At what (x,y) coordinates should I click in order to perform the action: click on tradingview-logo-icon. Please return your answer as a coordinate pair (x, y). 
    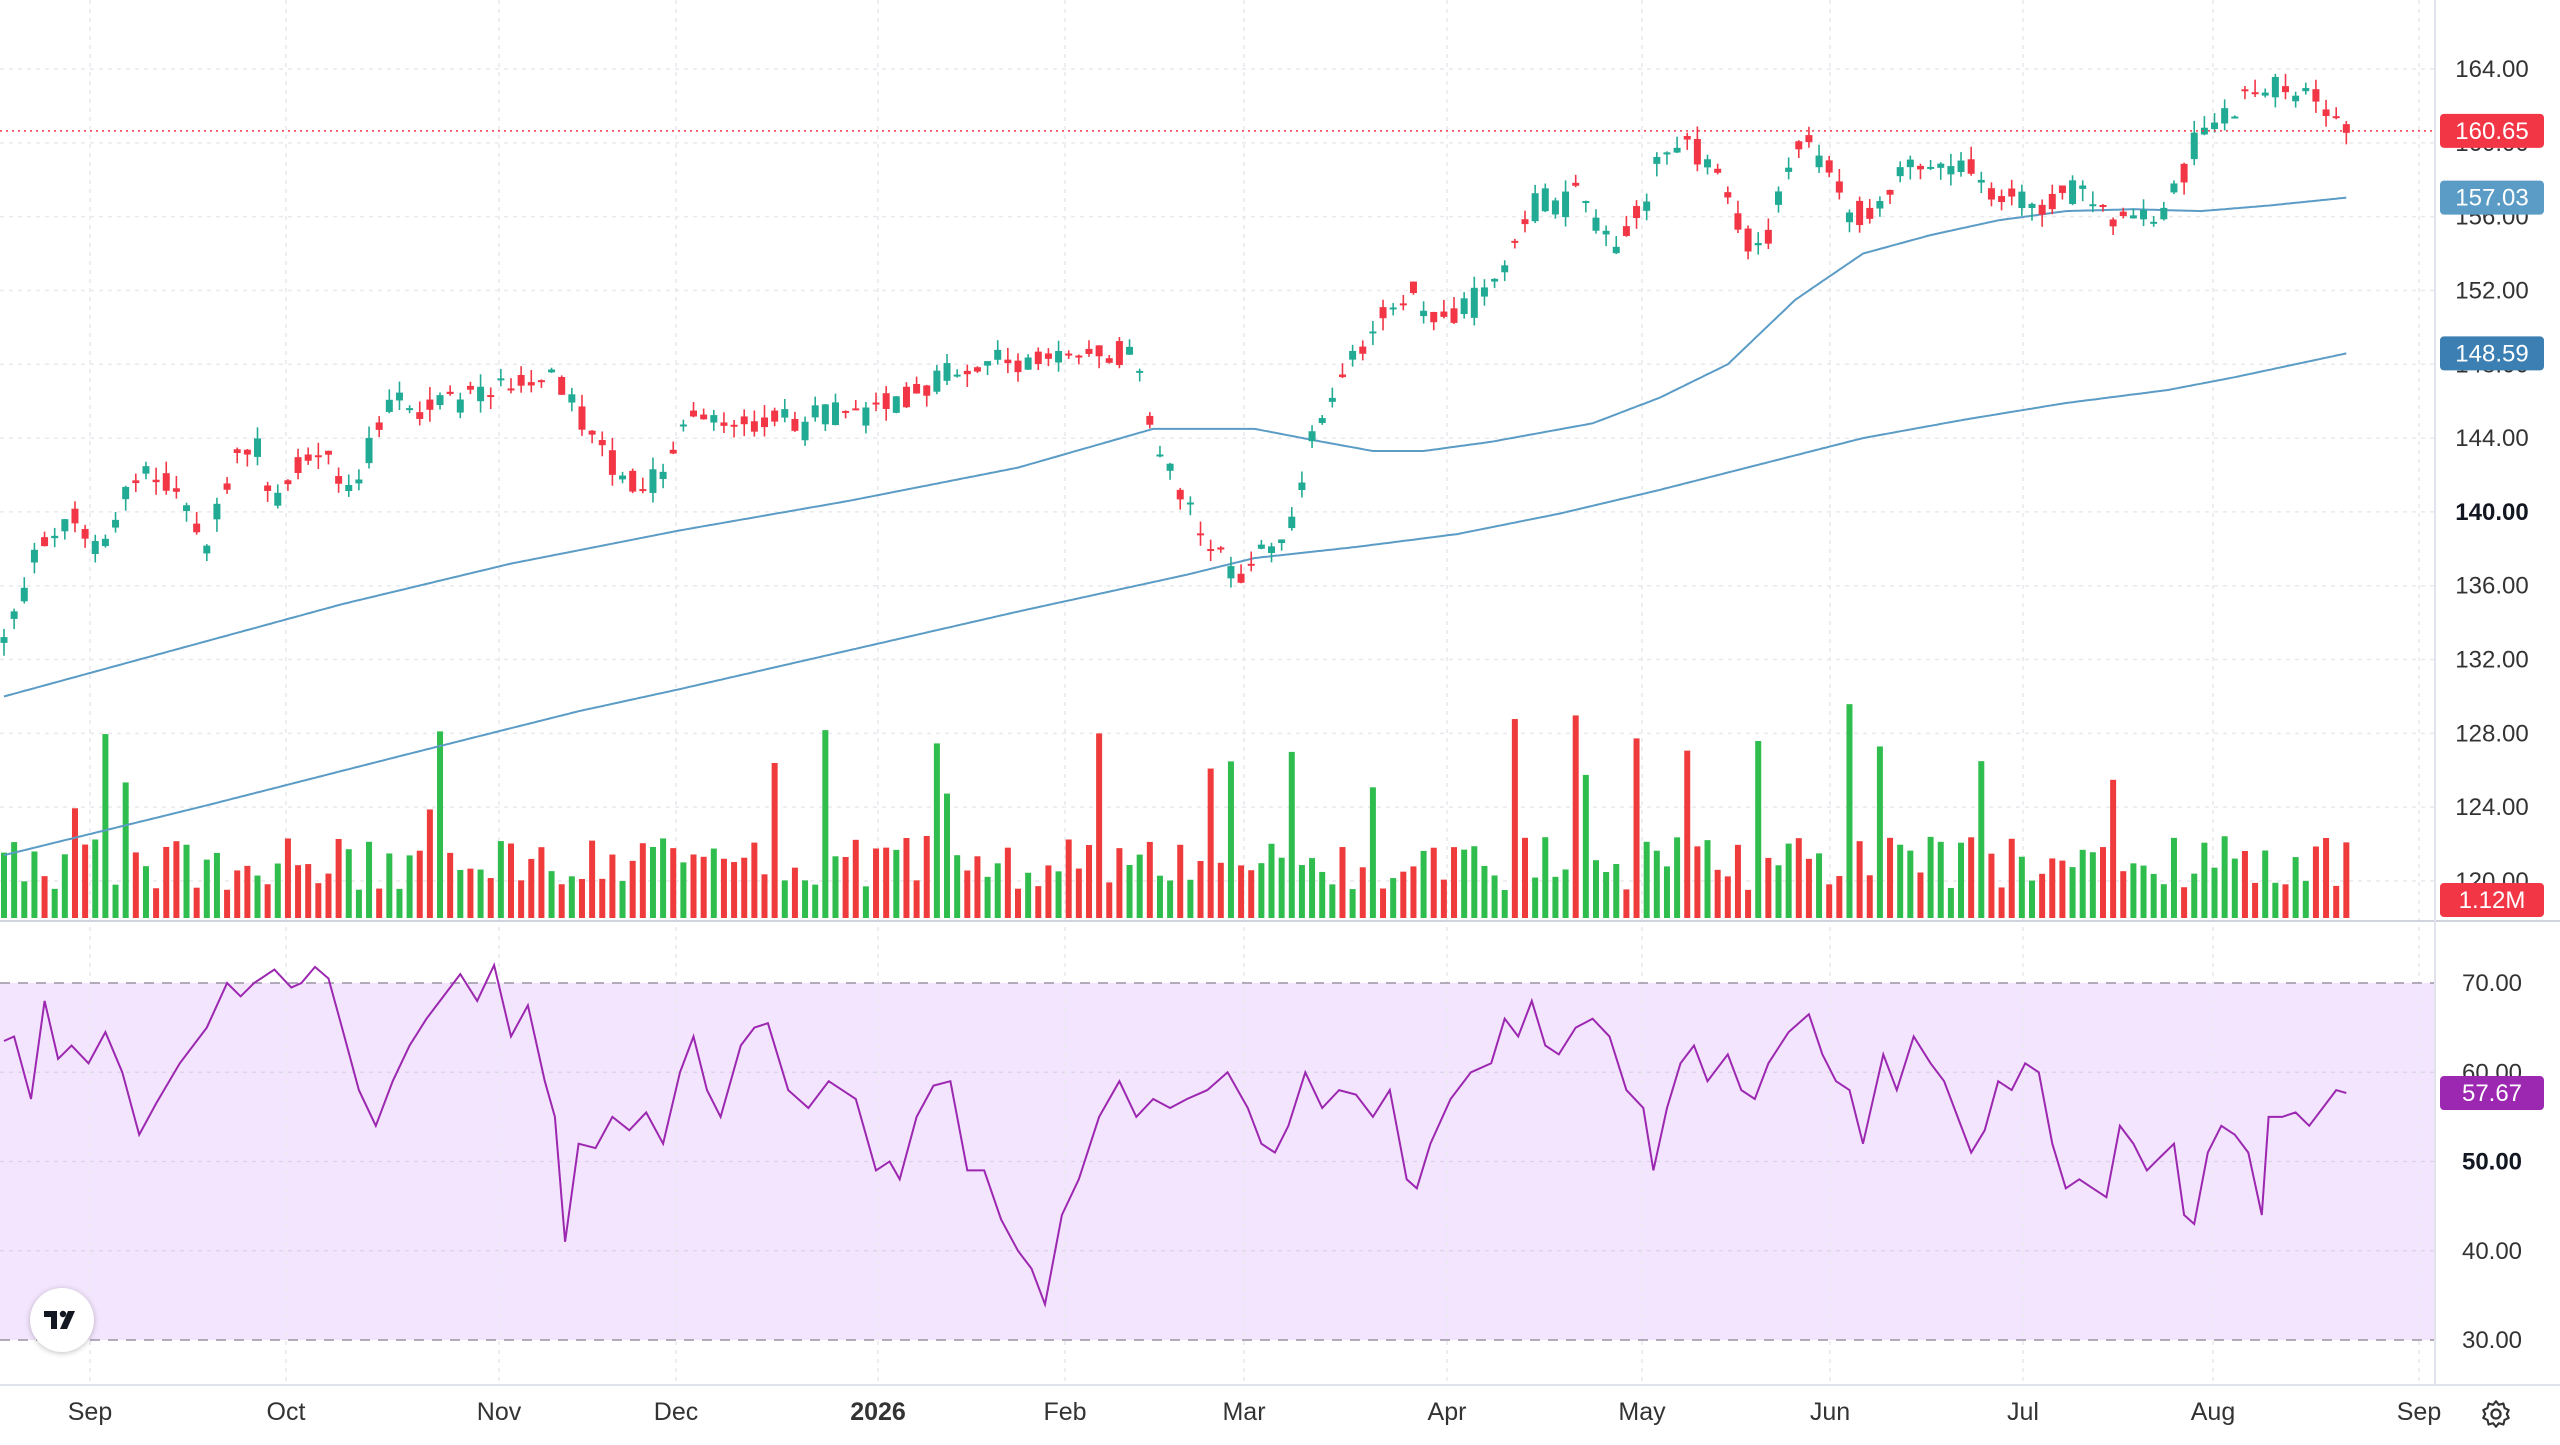
    Looking at the image, I should click on (62, 1320).